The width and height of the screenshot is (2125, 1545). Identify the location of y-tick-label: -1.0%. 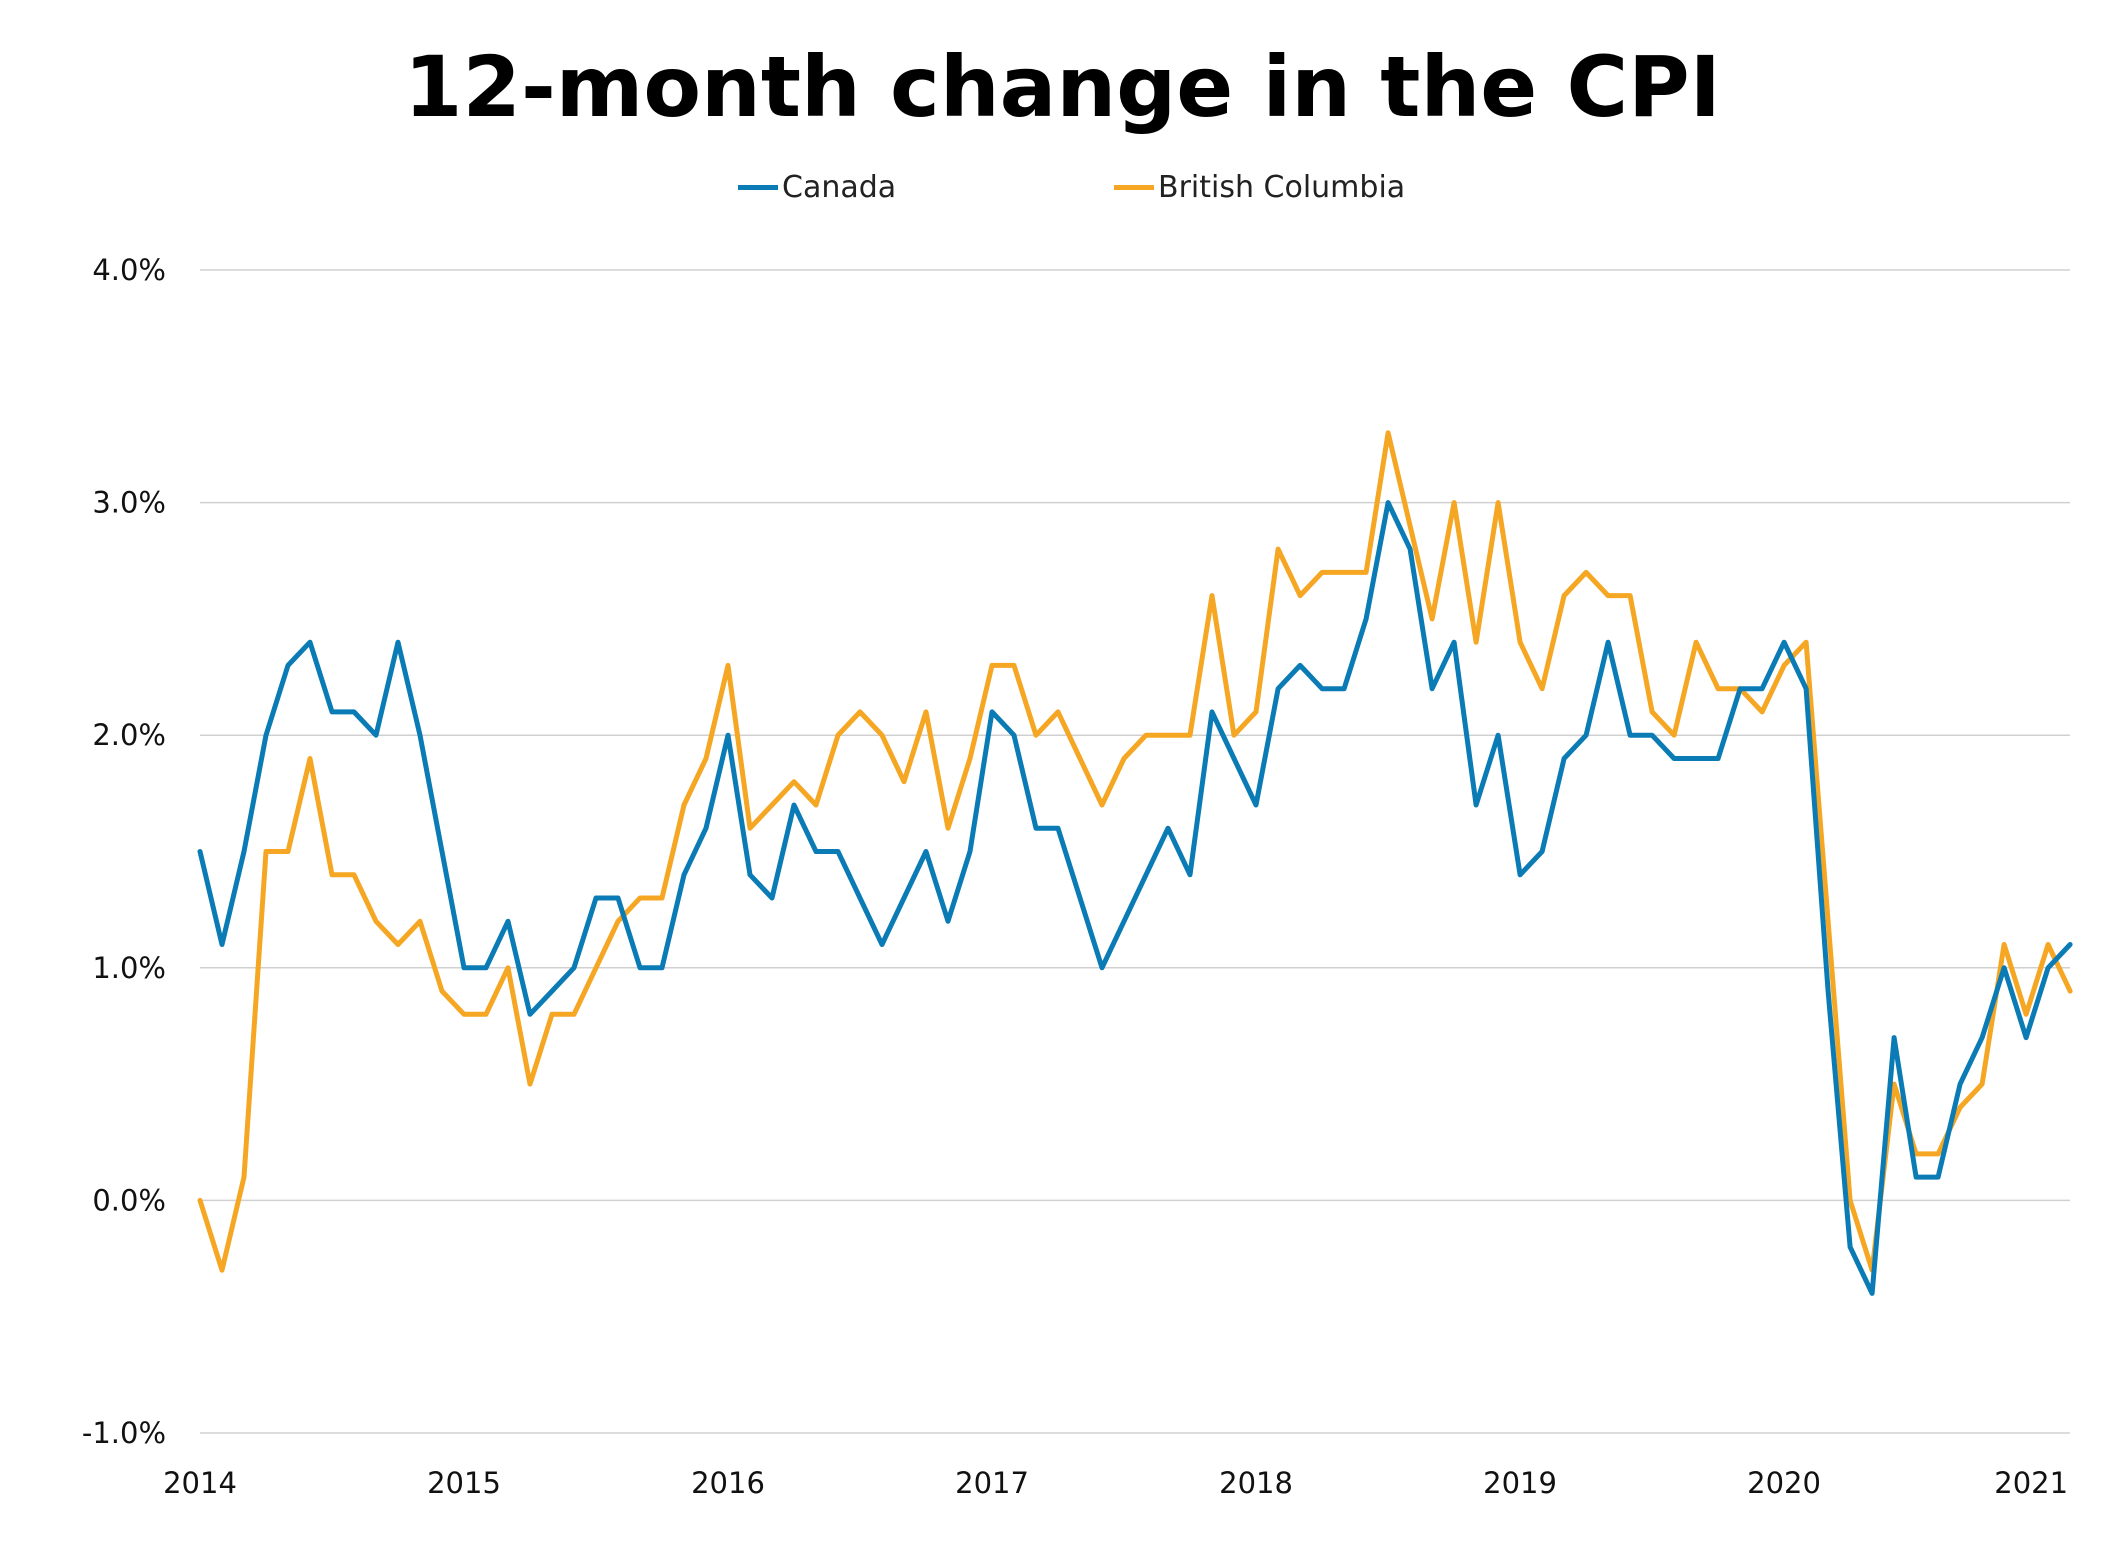
(124, 1433).